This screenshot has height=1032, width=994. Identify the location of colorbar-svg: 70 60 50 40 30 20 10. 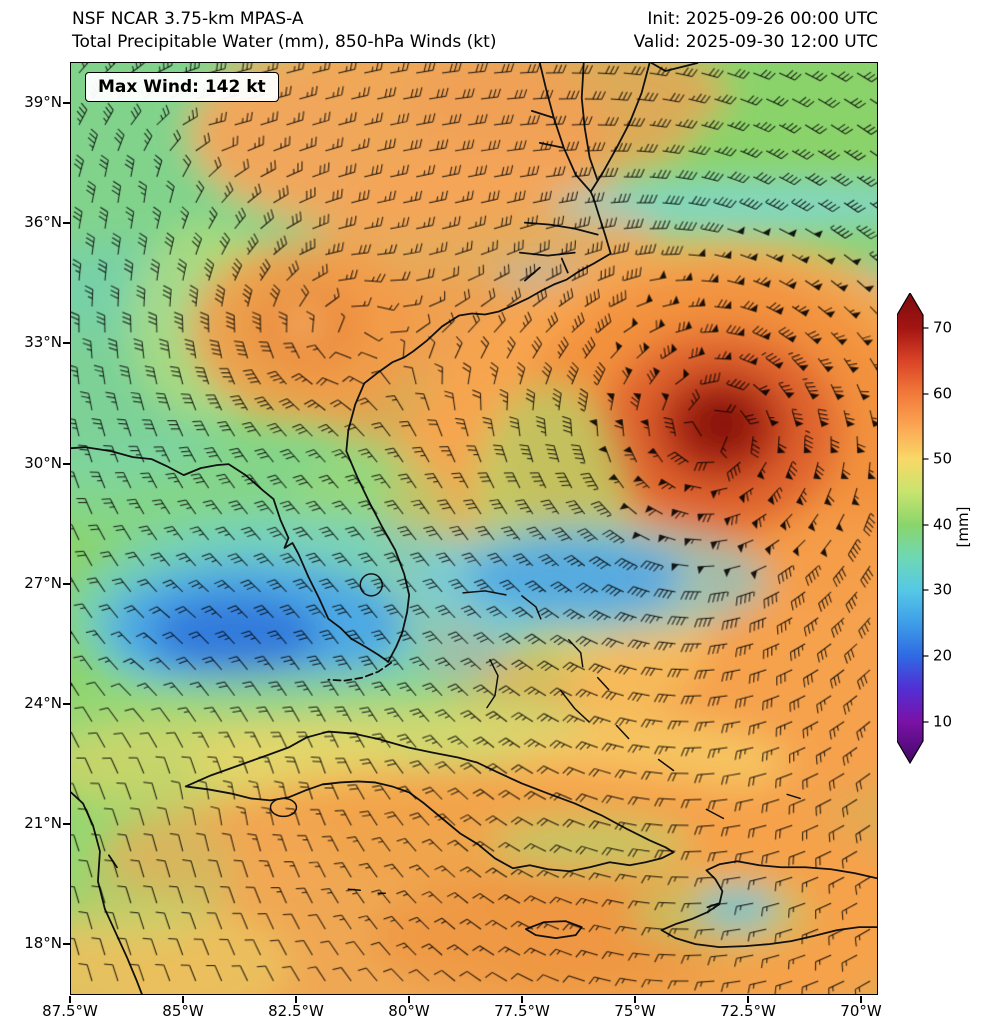
(924, 528).